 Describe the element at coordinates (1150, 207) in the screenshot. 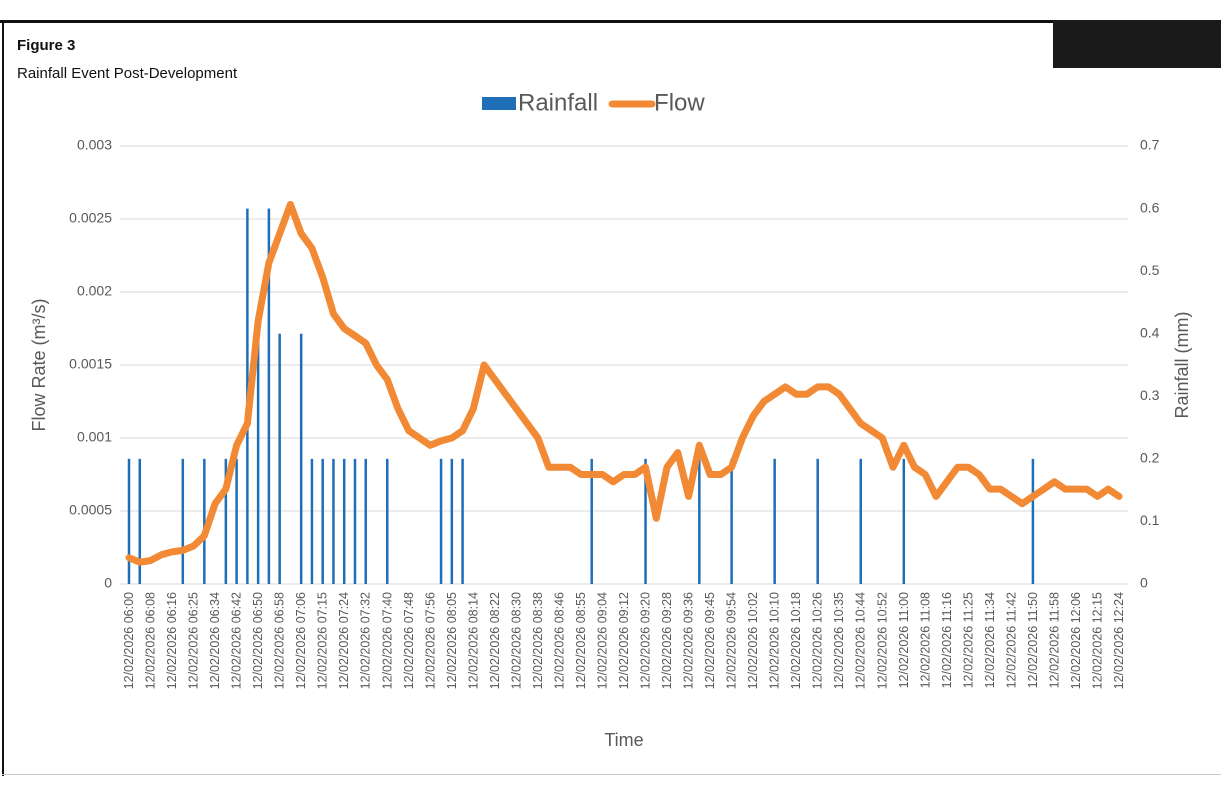

I see `y2-tick-label: 0.6` at that location.